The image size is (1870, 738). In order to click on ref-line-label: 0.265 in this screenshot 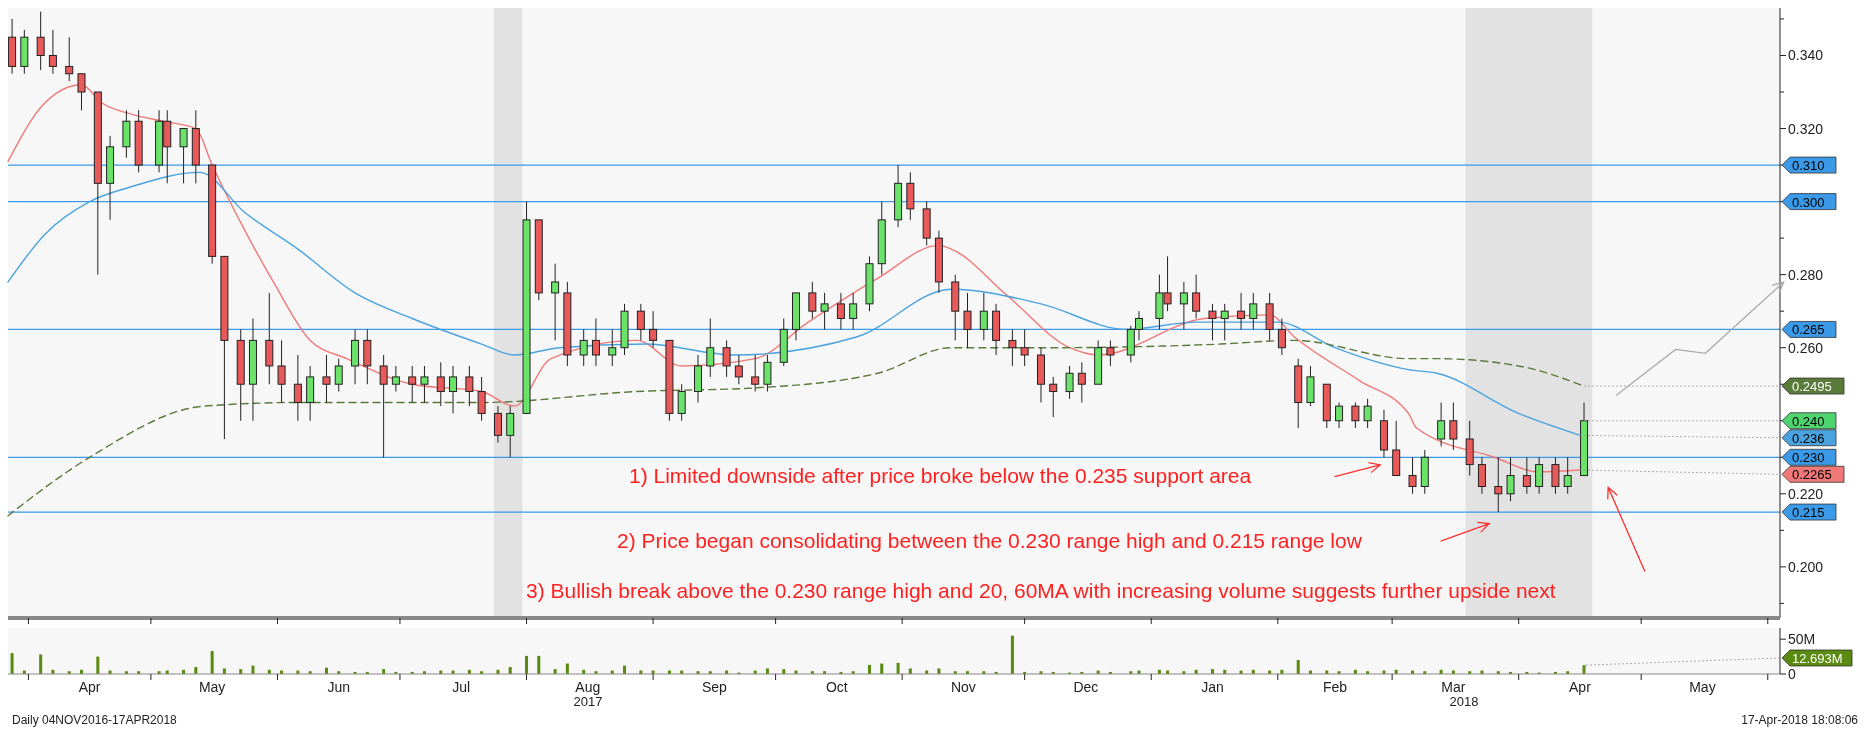, I will do `click(1808, 330)`.